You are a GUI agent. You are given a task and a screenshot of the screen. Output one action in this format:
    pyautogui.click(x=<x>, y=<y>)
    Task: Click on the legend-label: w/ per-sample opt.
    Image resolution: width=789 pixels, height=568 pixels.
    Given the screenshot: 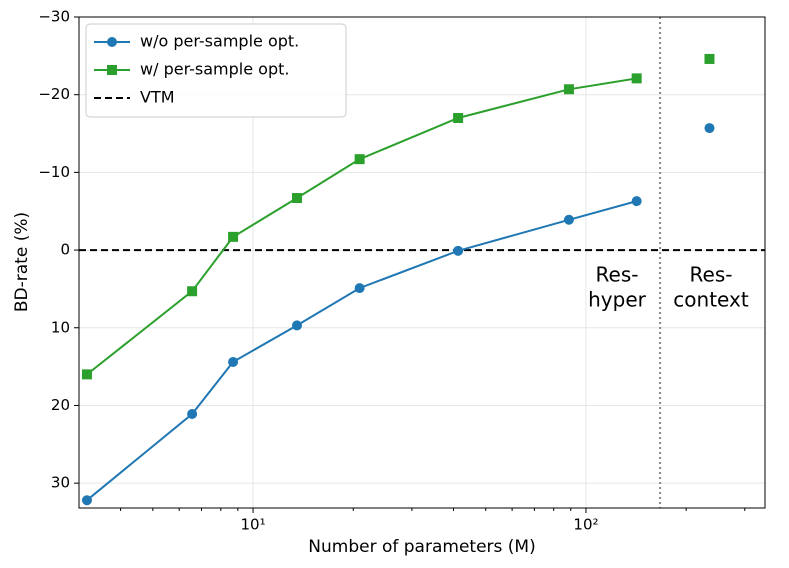 What is the action you would take?
    pyautogui.click(x=214, y=69)
    